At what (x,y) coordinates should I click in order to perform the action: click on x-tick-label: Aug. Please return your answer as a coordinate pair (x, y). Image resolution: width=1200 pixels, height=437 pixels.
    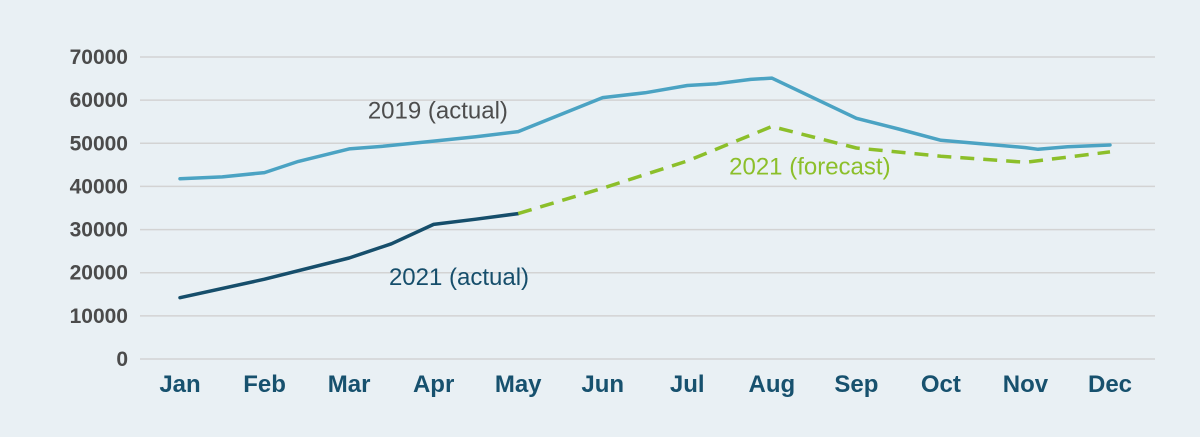
    Looking at the image, I should click on (771, 384).